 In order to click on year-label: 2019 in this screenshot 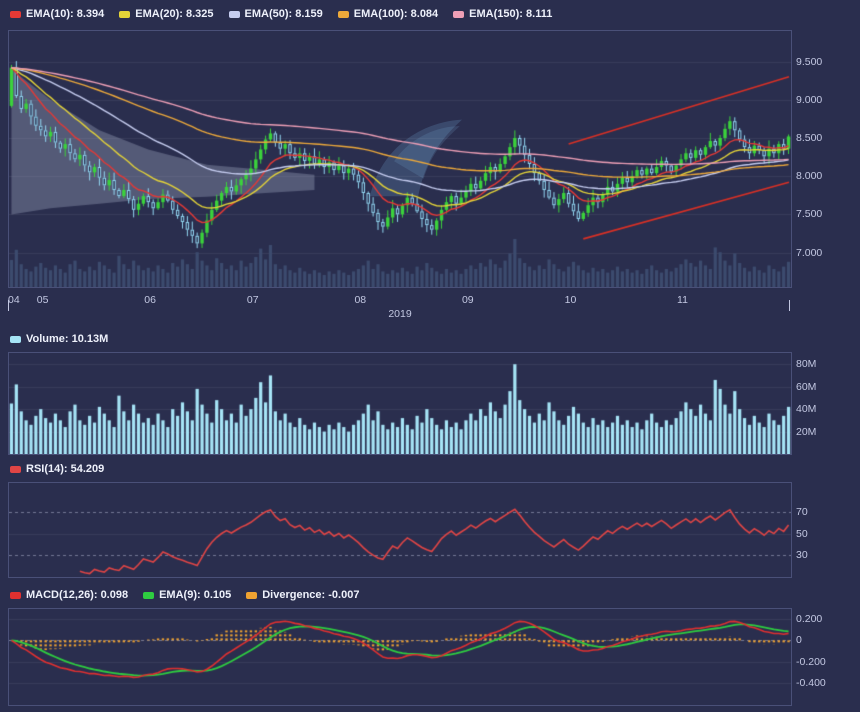, I will do `click(400, 314)`.